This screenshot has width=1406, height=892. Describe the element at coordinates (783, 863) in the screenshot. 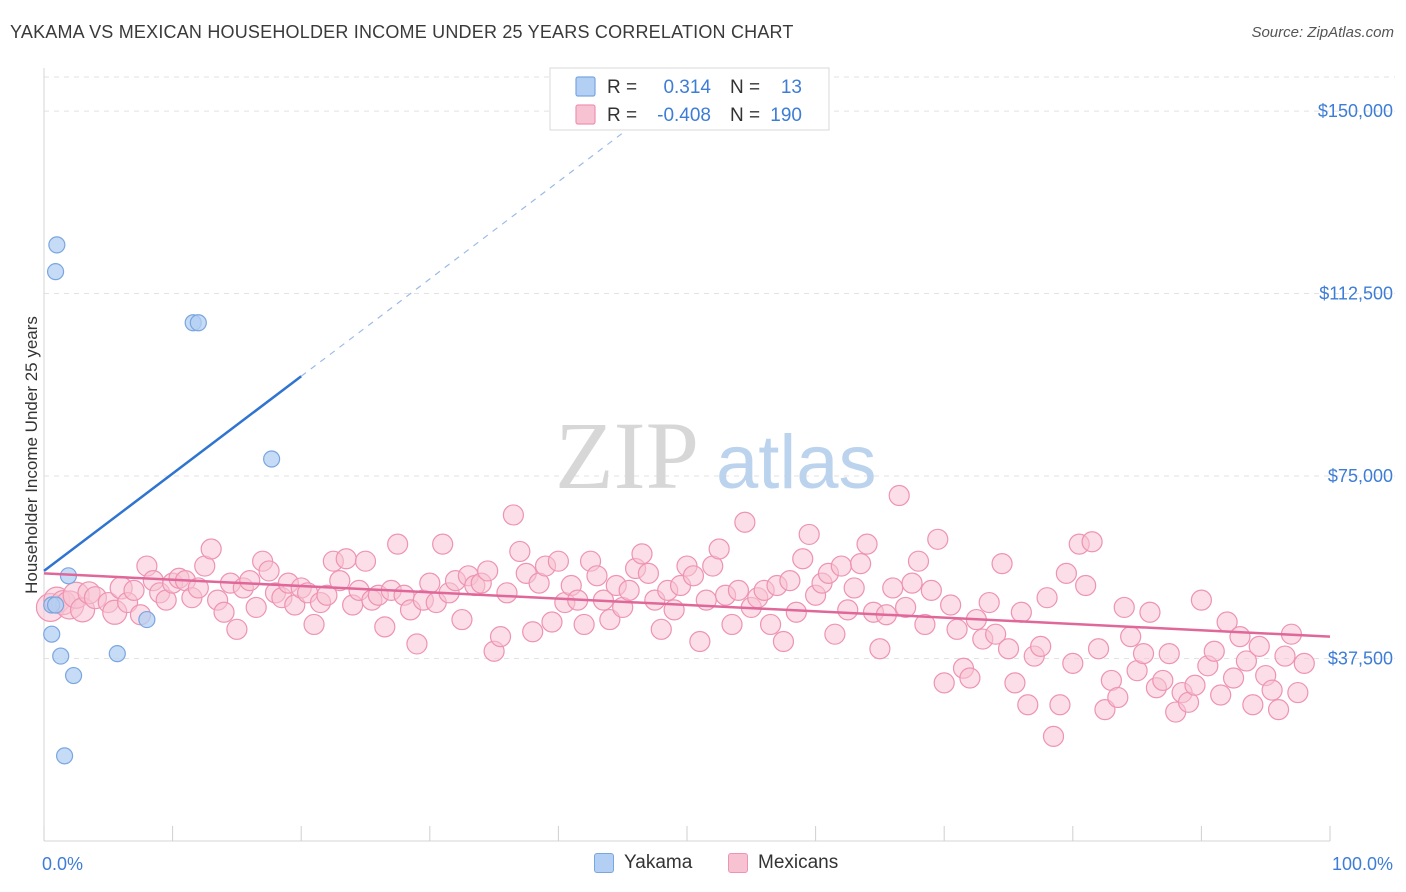

I see `legend-item-mexicans: Mexicans` at that location.